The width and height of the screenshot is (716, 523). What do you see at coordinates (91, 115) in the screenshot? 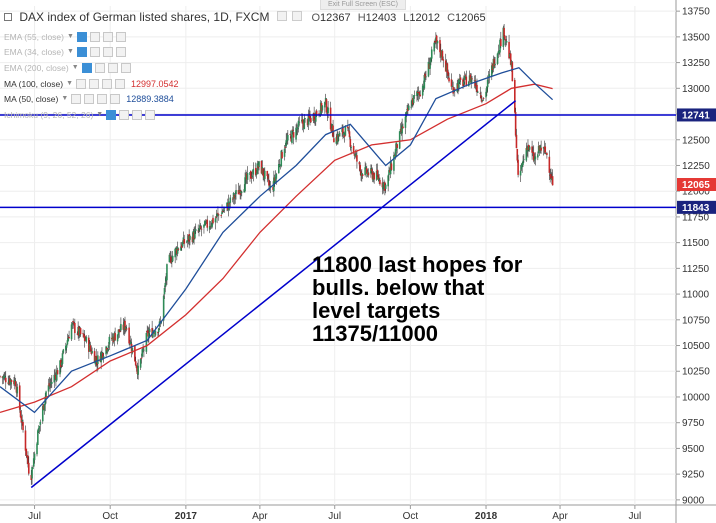
I see `indicator-ichimoku: Ichimoku (9, 26, 52, 26) ▼` at bounding box center [91, 115].